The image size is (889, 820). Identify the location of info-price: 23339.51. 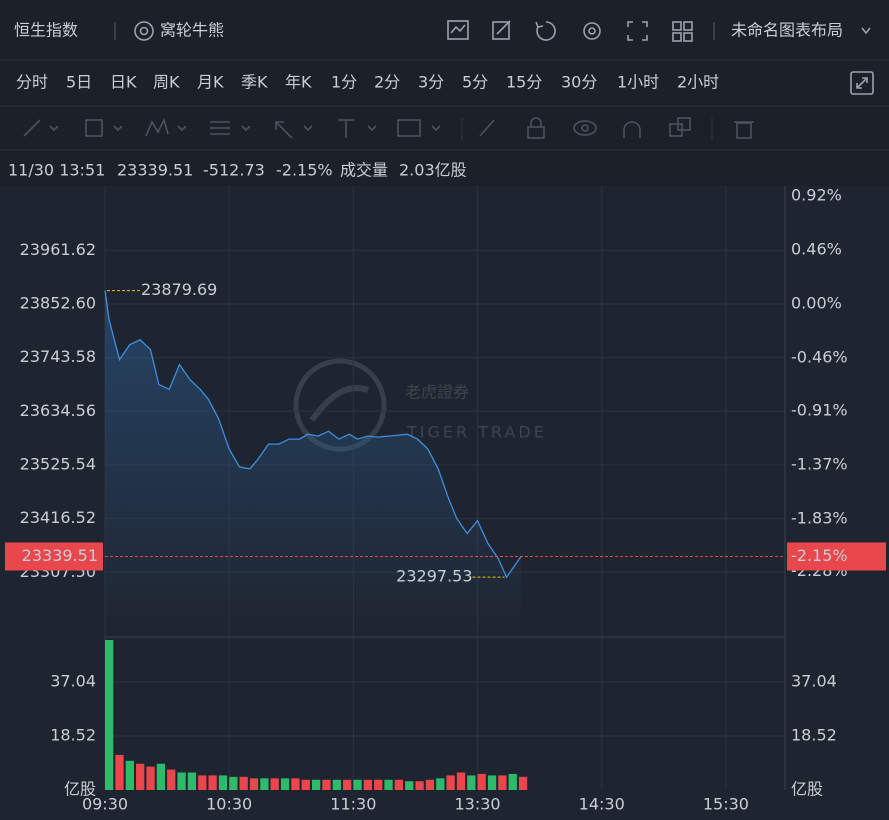
(155, 170).